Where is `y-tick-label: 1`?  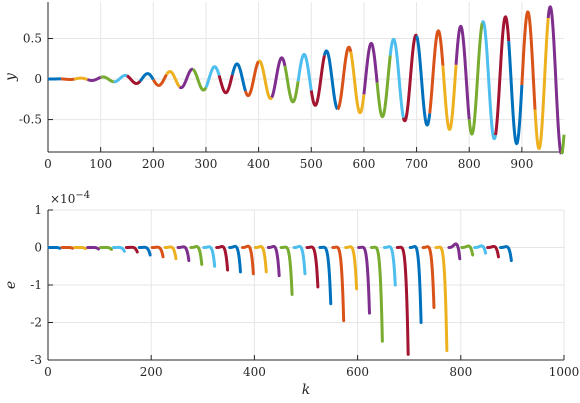
y-tick-label: 1 is located at coordinates (38, 210).